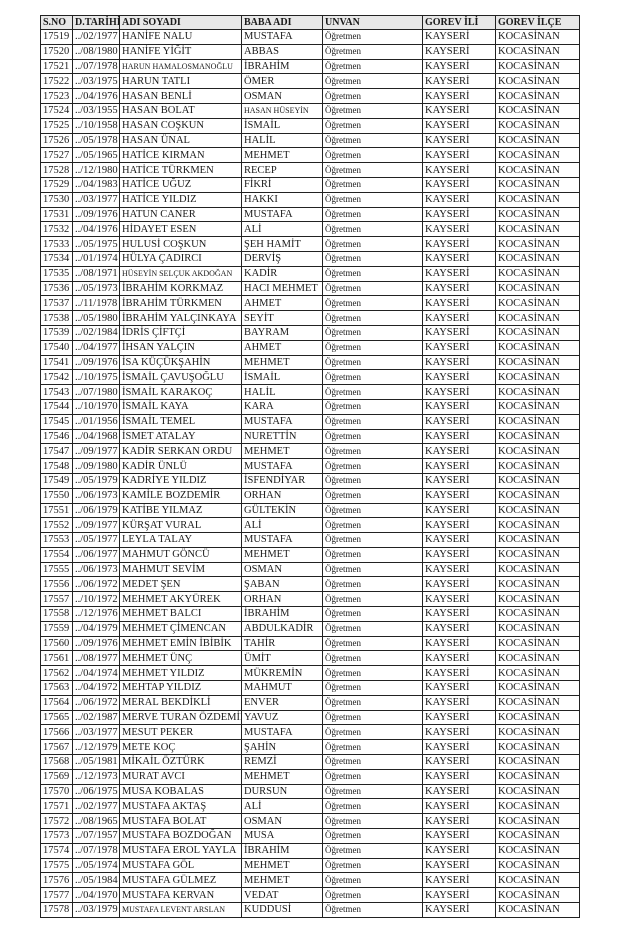  I want to click on sno-cell: 17528, so click(56, 170).